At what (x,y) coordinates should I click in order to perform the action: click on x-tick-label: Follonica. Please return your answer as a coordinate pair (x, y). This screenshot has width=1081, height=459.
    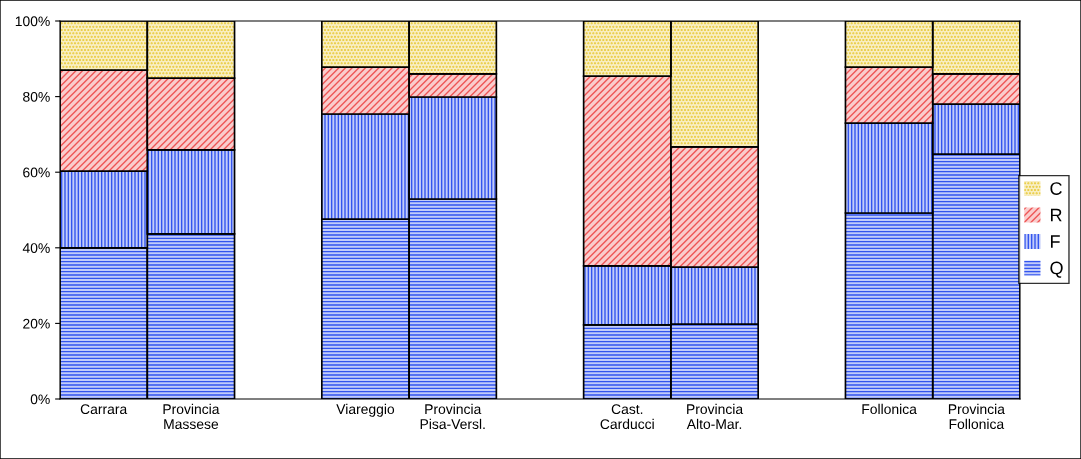
    Looking at the image, I should click on (889, 409).